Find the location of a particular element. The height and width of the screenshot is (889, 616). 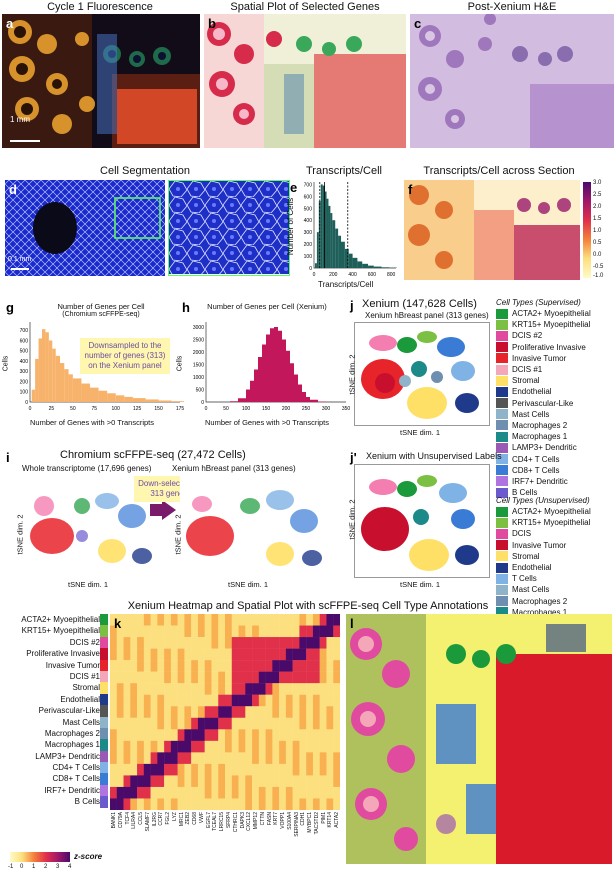

legend-unsupervised-item-label: Invasive Tumor is located at coordinates (539, 545).